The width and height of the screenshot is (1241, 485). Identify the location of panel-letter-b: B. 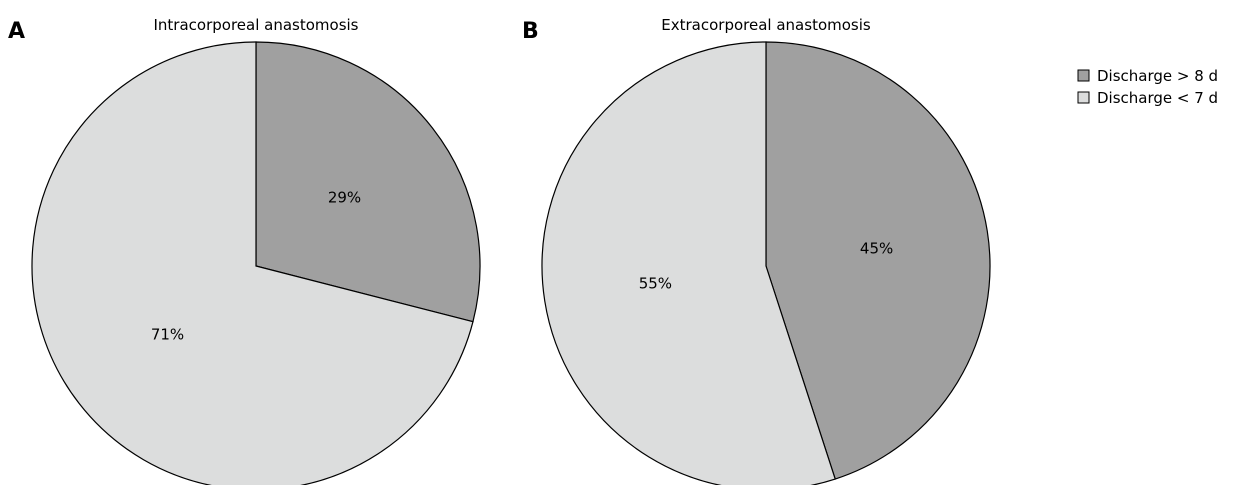
(530, 31).